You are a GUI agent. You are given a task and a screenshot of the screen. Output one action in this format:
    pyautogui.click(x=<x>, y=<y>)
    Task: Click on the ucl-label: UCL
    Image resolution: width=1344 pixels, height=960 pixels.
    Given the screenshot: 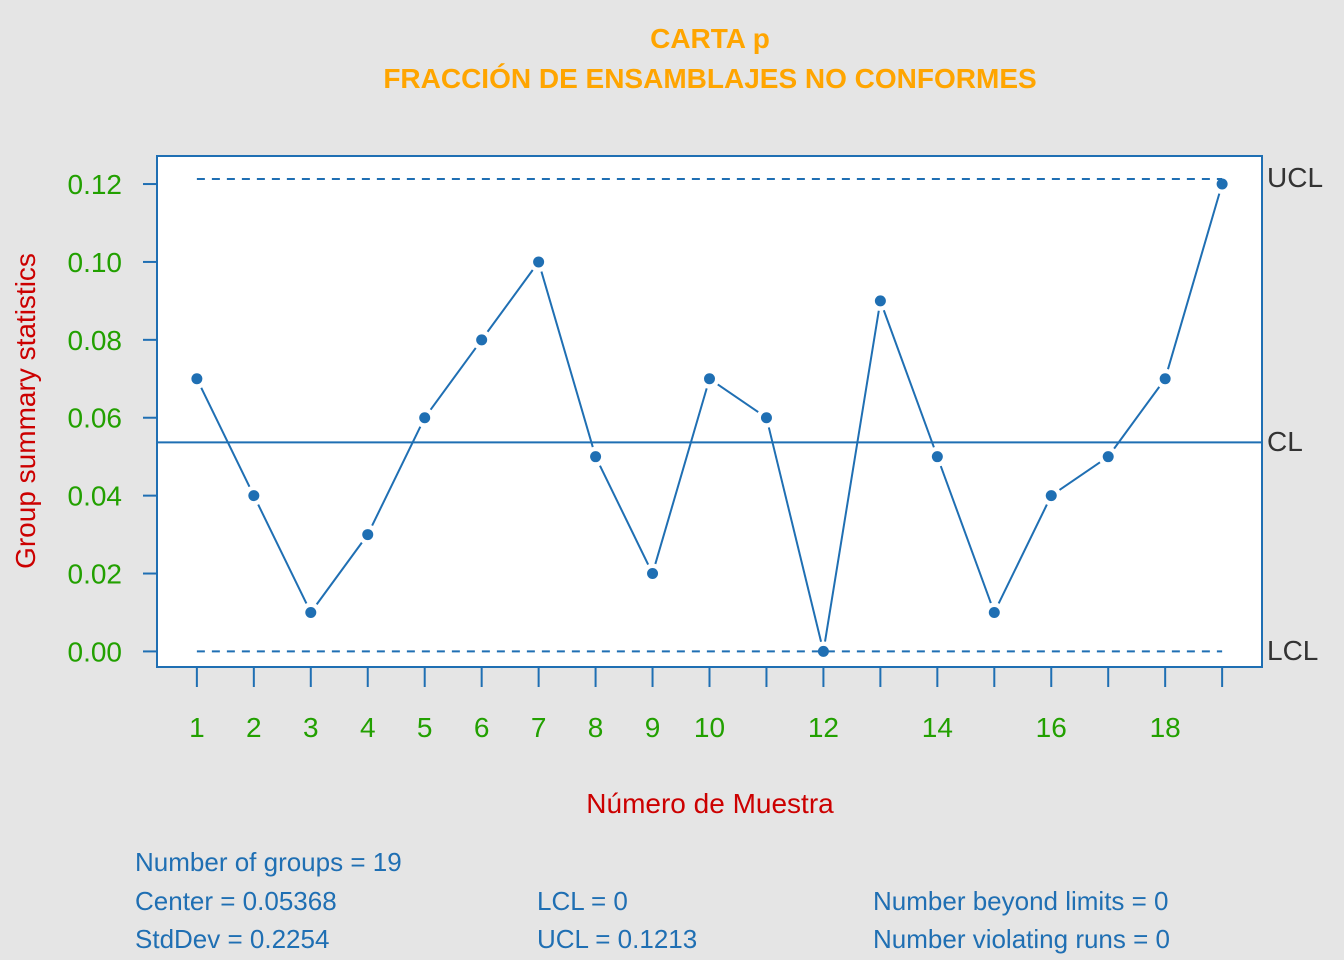 What is the action you would take?
    pyautogui.click(x=1295, y=177)
    